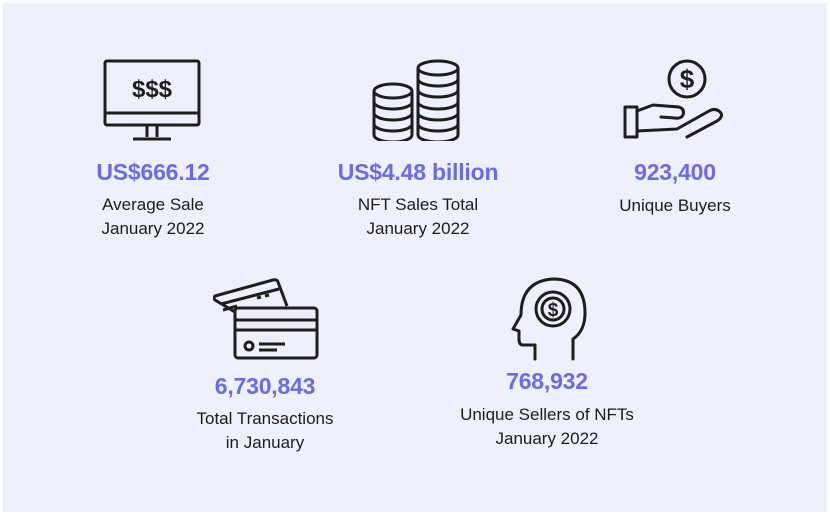 The height and width of the screenshot is (515, 830). I want to click on nft-sales-total-label-line1: NFT Sales Total, so click(418, 204).